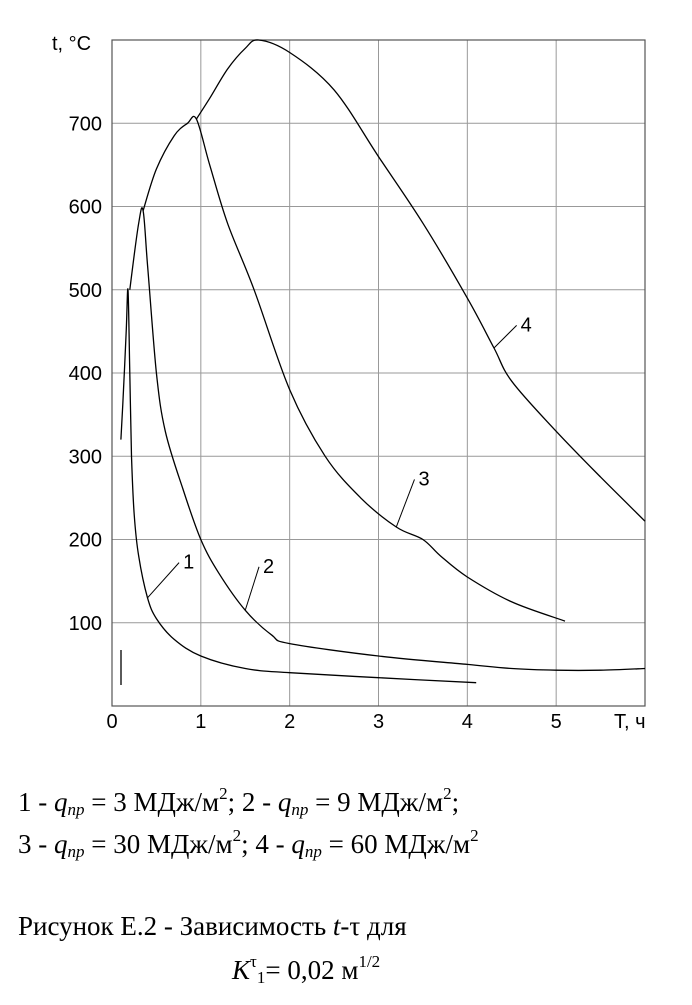 This screenshot has width=692, height=1005. What do you see at coordinates (85, 124) in the screenshot?
I see `y-tick-label: 700` at bounding box center [85, 124].